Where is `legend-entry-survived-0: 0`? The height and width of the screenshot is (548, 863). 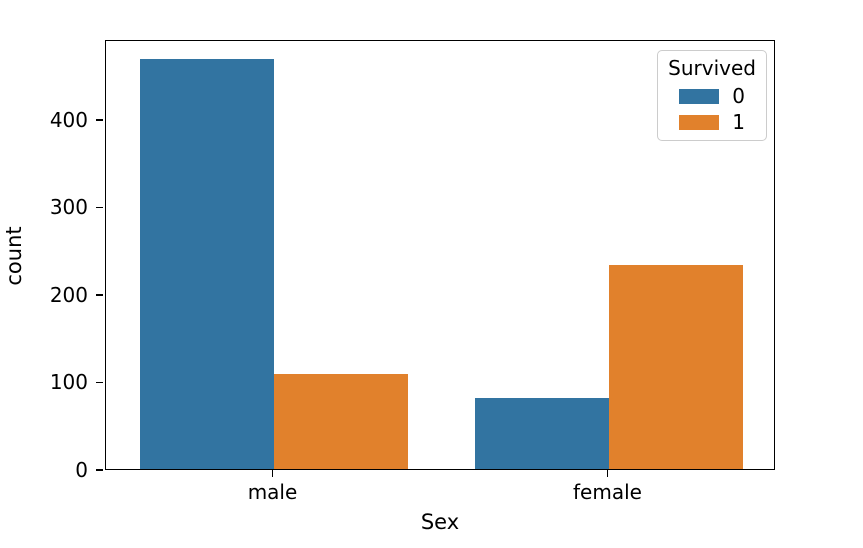 legend-entry-survived-0: 0 is located at coordinates (712, 96).